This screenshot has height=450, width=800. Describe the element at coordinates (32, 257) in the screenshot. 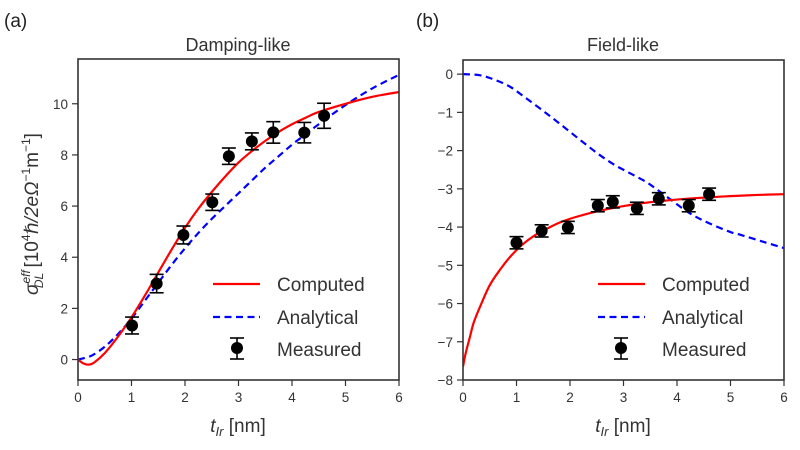

I see `y-axis-unit-pre: [10` at that location.